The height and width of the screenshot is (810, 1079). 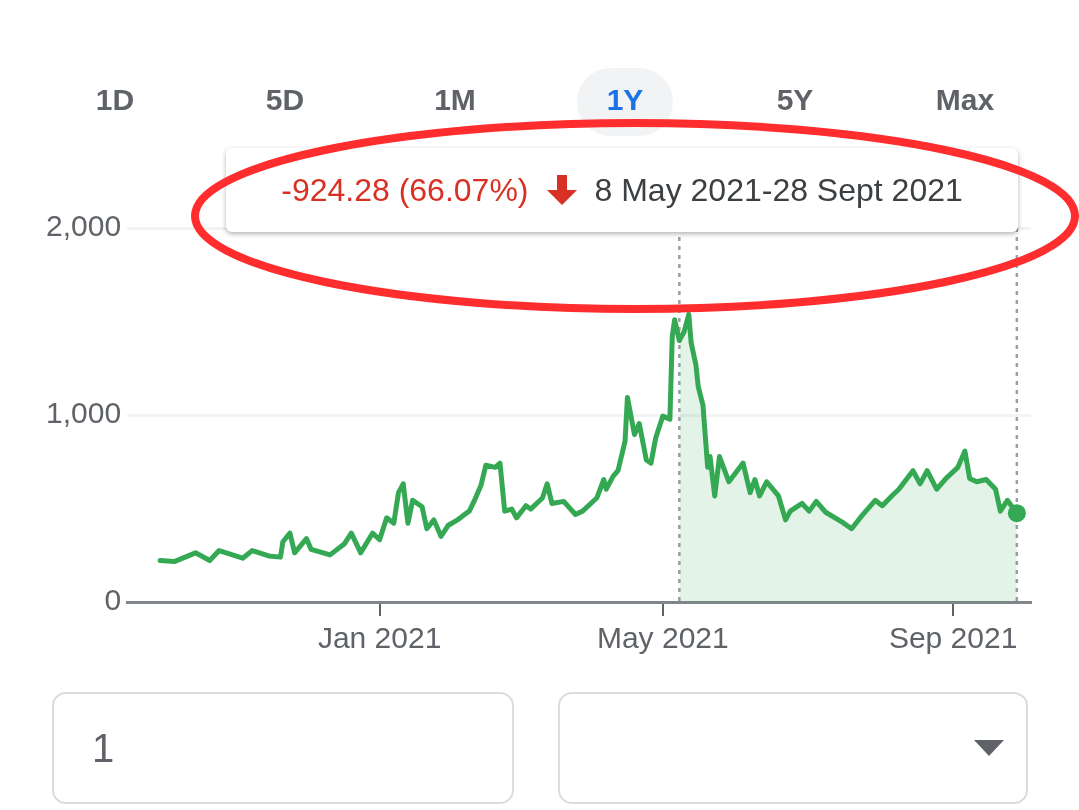 I want to click on text: 5D, so click(x=285, y=99).